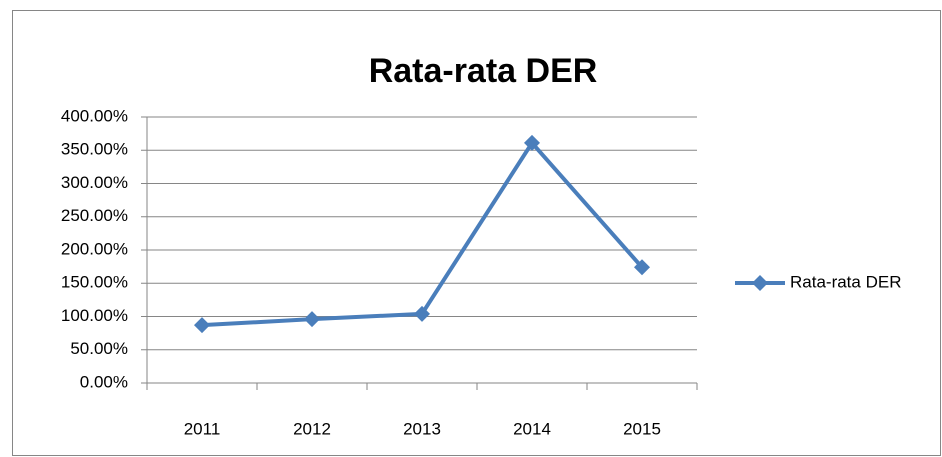  I want to click on x-tick-label: 2015, so click(642, 428).